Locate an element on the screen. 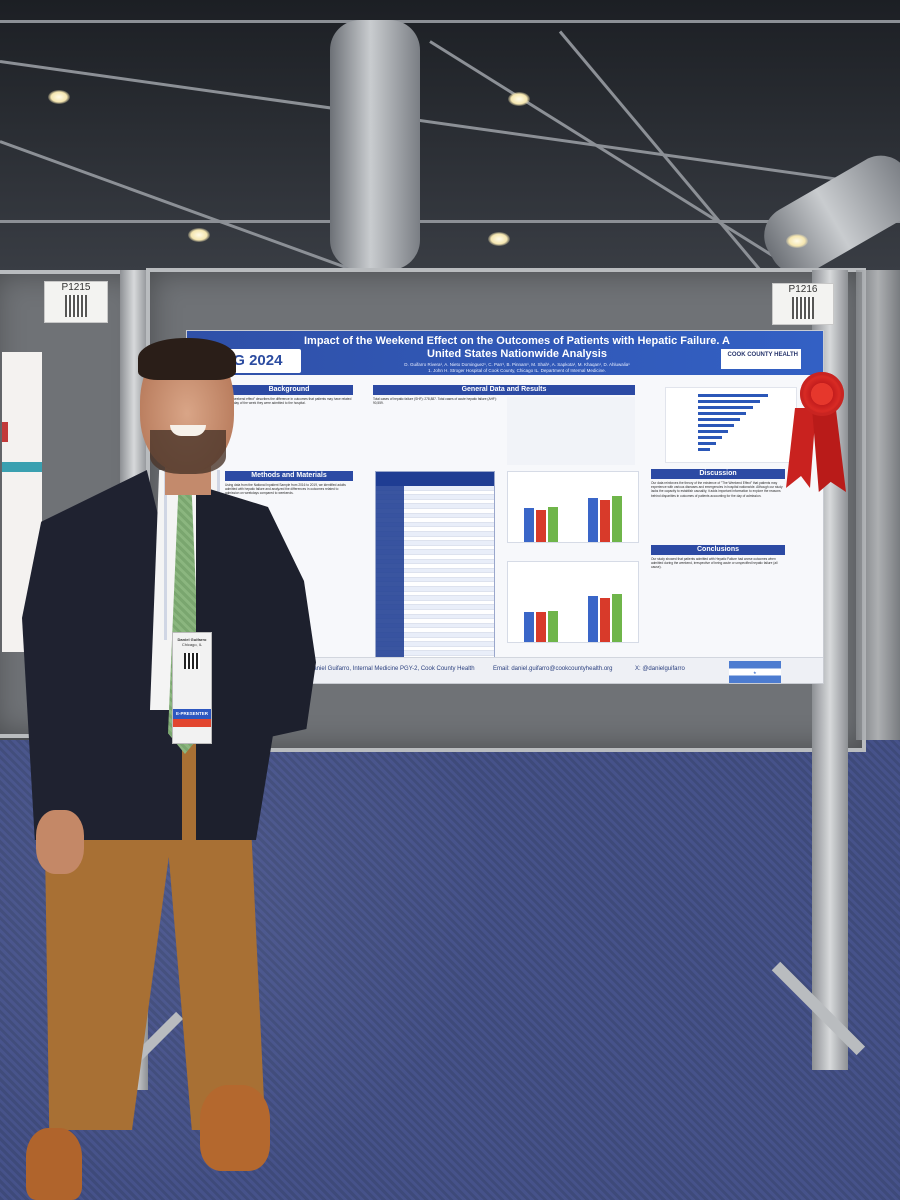 This screenshot has height=1200, width=900. board-tag-right-label: P1216 is located at coordinates (803, 289).